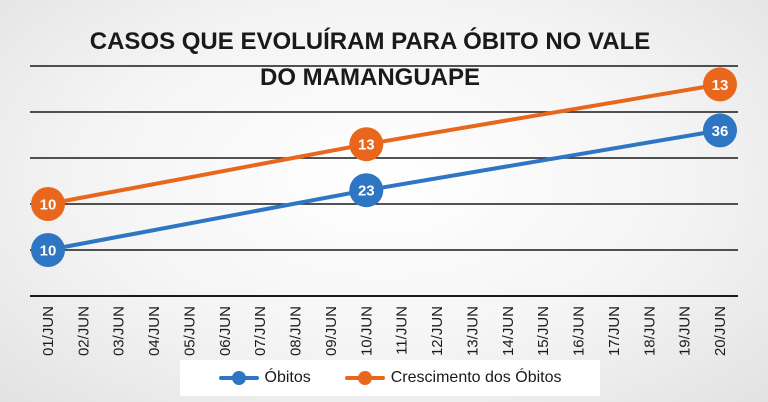  Describe the element at coordinates (260, 331) in the screenshot. I see `x-tick-label: 07/JUN` at that location.